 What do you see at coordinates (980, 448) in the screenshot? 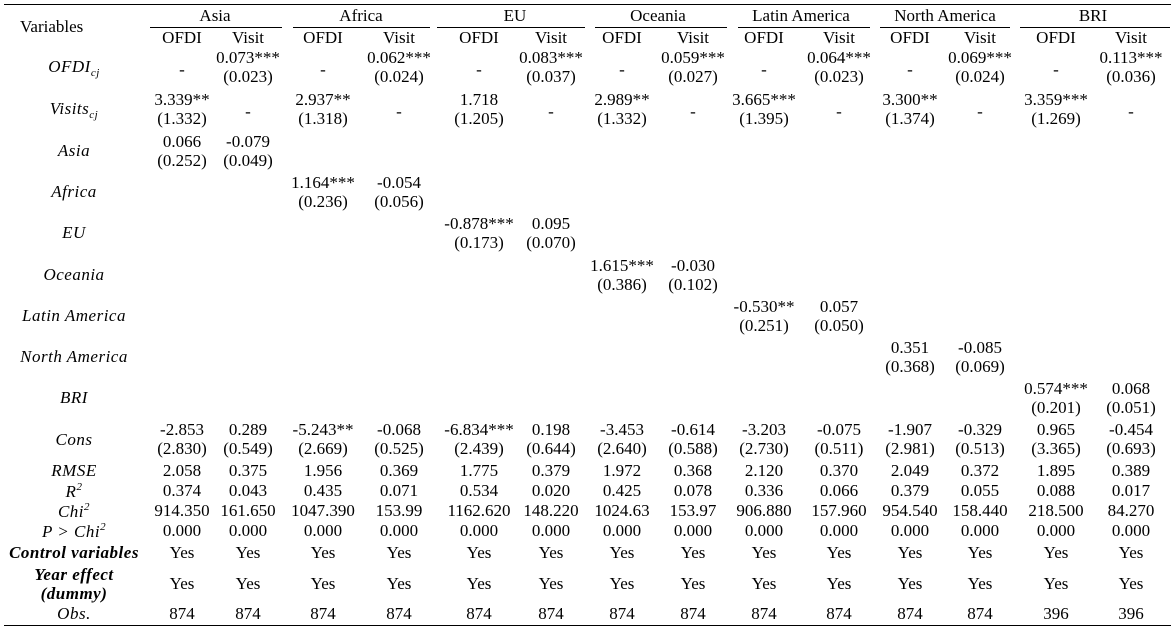
I see `se-cell: (0.513)` at bounding box center [980, 448].